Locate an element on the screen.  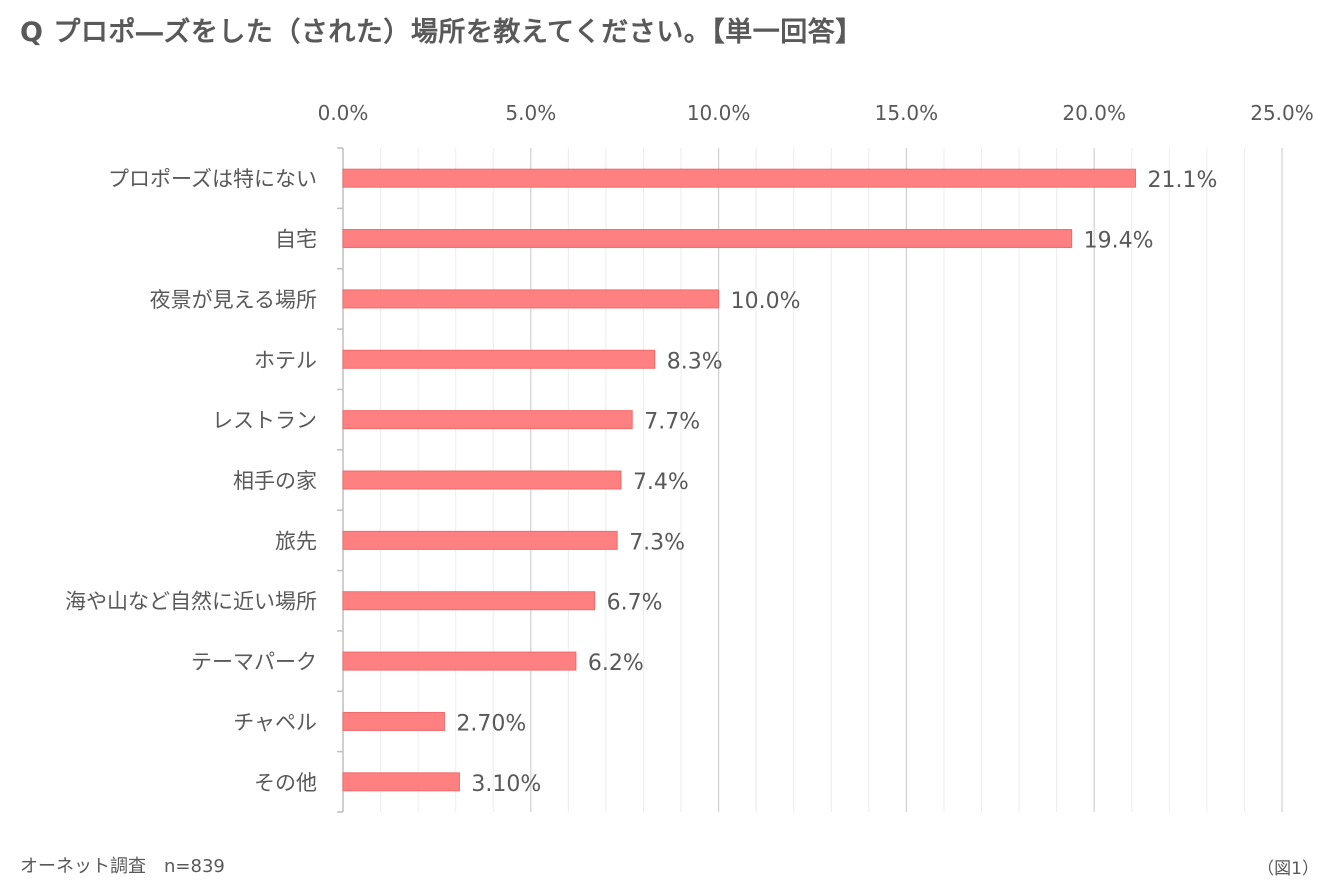
x-tick-label: 5.0% is located at coordinates (530, 113).